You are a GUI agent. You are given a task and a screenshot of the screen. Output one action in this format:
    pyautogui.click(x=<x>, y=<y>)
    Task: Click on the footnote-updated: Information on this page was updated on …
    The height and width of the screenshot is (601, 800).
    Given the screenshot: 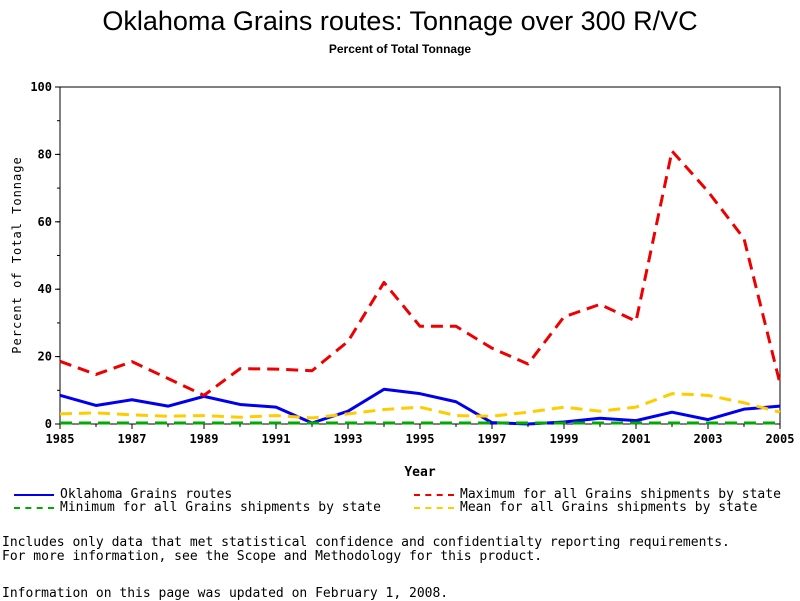 What is the action you would take?
    pyautogui.click(x=225, y=593)
    